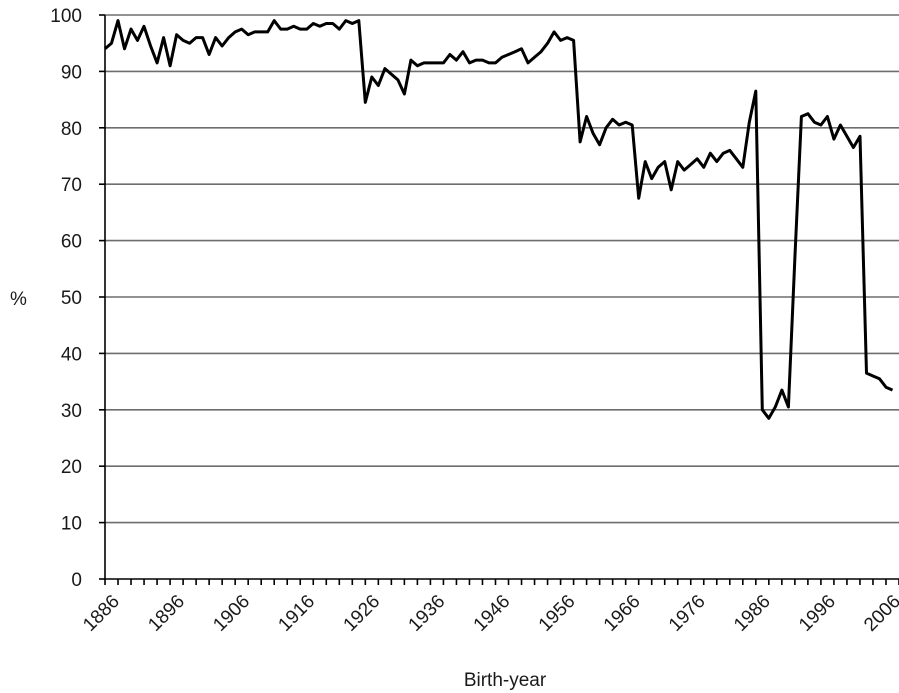  Describe the element at coordinates (71, 129) in the screenshot. I see `y-tick-label: 80` at that location.